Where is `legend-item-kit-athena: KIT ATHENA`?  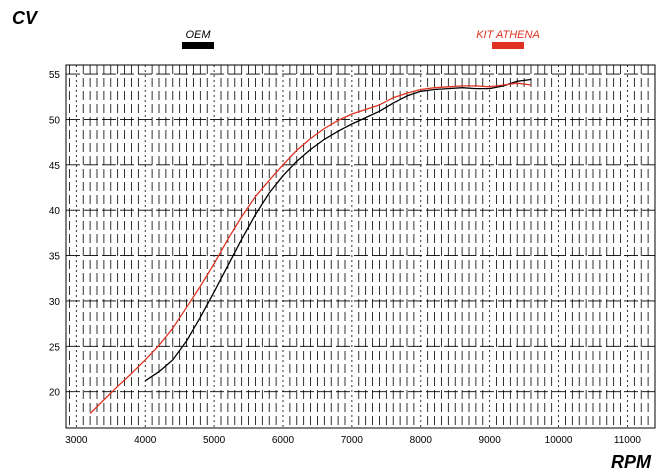
legend-item-kit-athena: KIT ATHENA is located at coordinates (508, 39).